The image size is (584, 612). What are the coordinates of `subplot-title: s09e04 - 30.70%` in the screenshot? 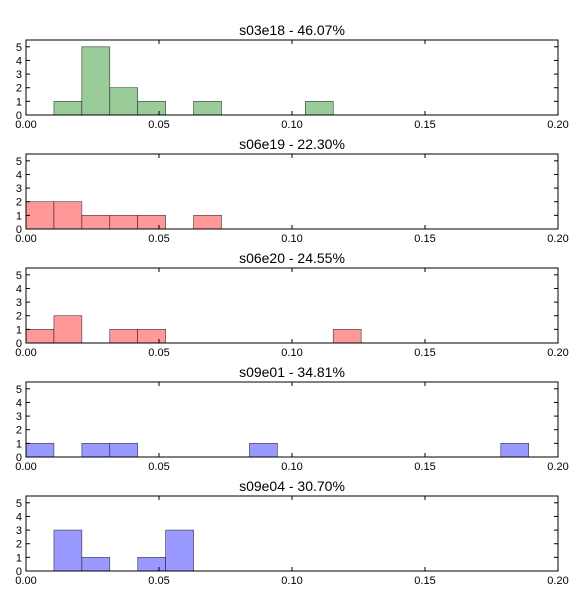 It's located at (292, 486).